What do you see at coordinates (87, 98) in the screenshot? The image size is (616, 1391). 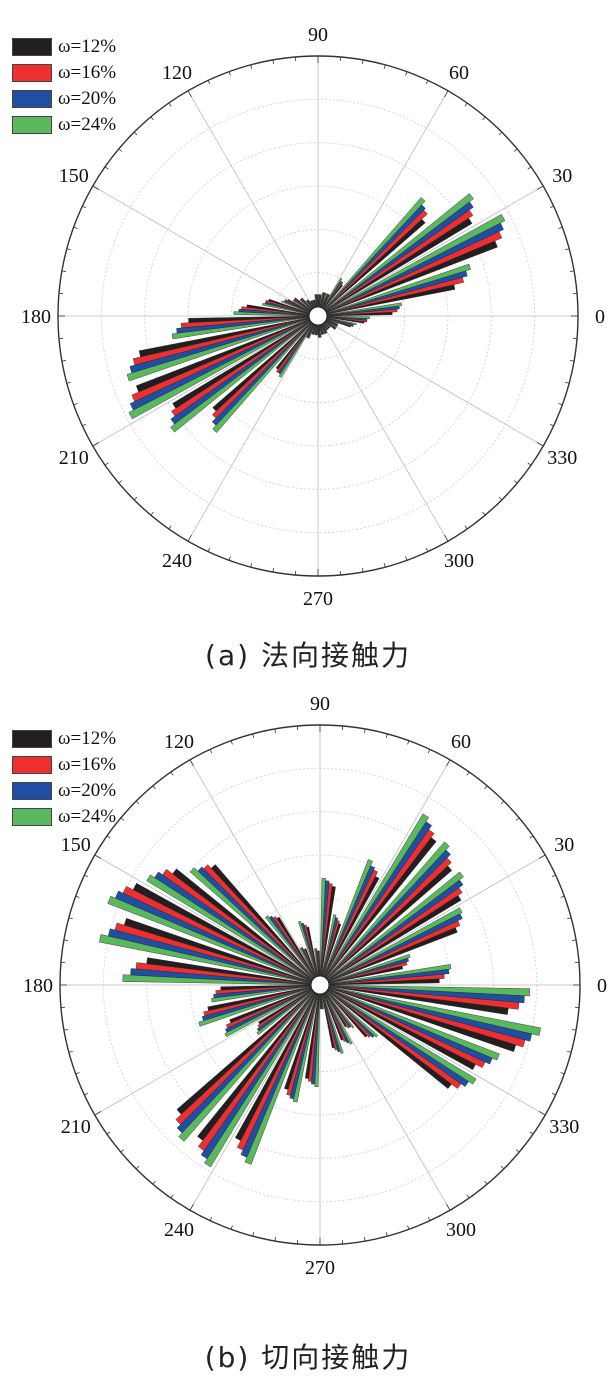 I see `legend-label: ω=20%` at bounding box center [87, 98].